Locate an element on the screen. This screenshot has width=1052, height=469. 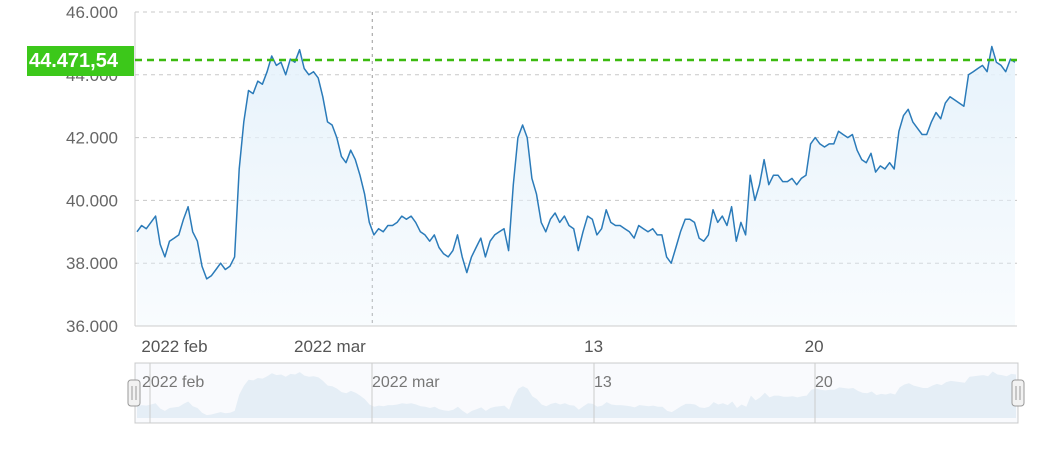
navigator-ticks: 2022 feb 2022 mar 13 20 is located at coordinates (487, 393).